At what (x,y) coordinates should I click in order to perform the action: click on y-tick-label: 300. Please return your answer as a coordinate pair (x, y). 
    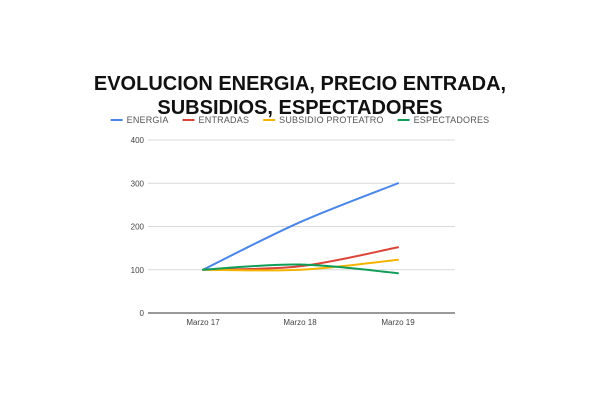
    Looking at the image, I should click on (138, 183).